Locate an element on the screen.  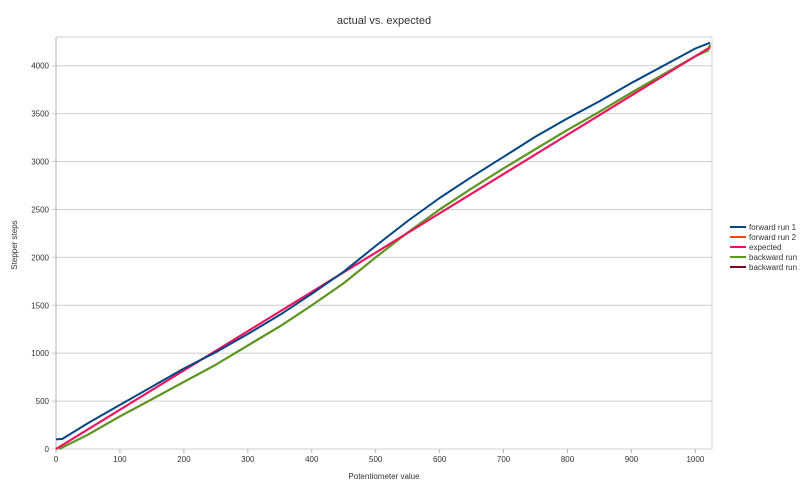
x-tick-label: 300 is located at coordinates (248, 459).